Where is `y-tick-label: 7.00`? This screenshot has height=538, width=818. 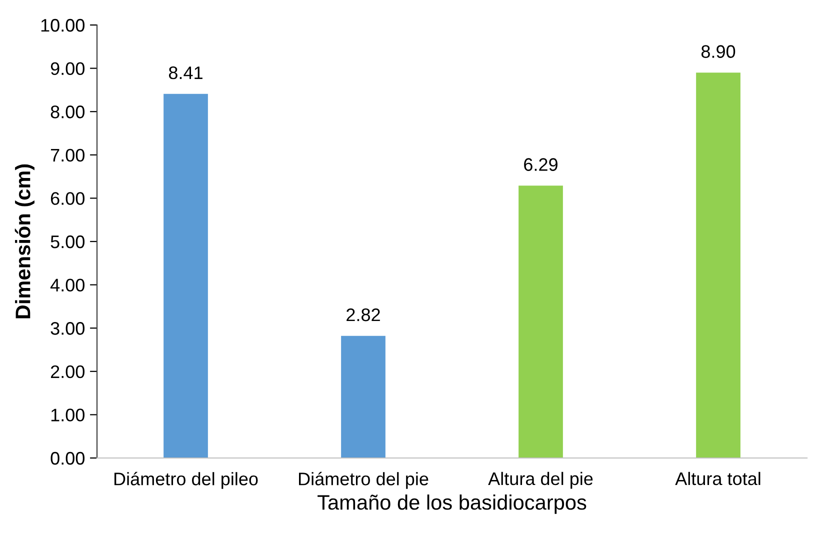
y-tick-label: 7.00 is located at coordinates (67, 155).